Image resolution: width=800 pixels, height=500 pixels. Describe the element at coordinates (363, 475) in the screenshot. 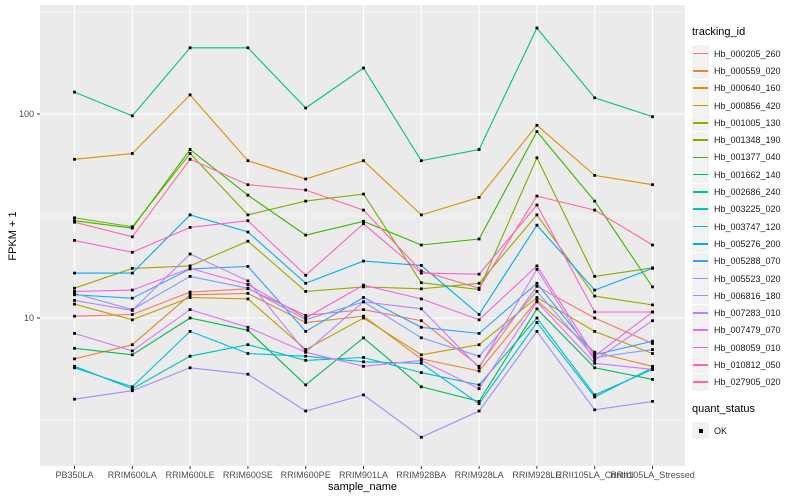

I see `x-tick-label: RRIM901LA` at that location.